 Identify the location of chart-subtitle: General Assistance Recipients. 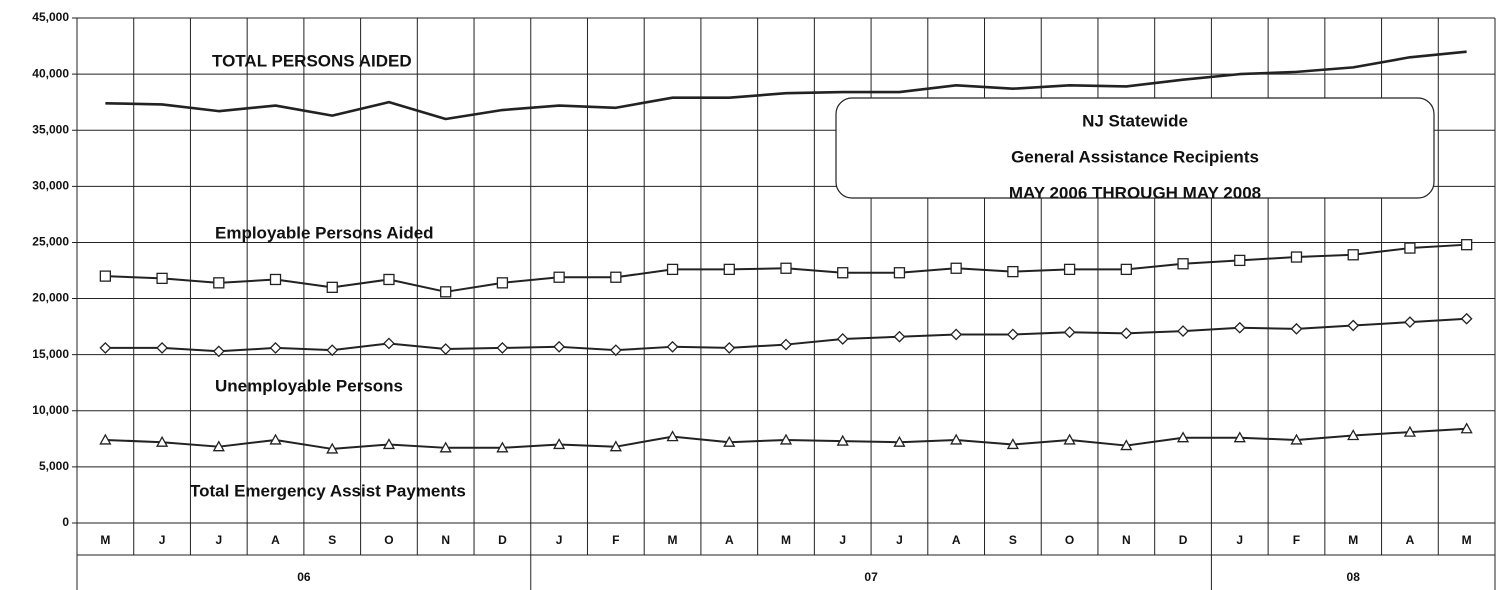
(1135, 156).